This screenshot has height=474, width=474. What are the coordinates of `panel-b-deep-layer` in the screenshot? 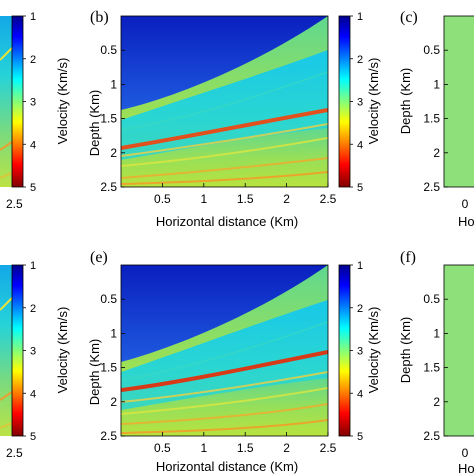 It's located at (224, 157).